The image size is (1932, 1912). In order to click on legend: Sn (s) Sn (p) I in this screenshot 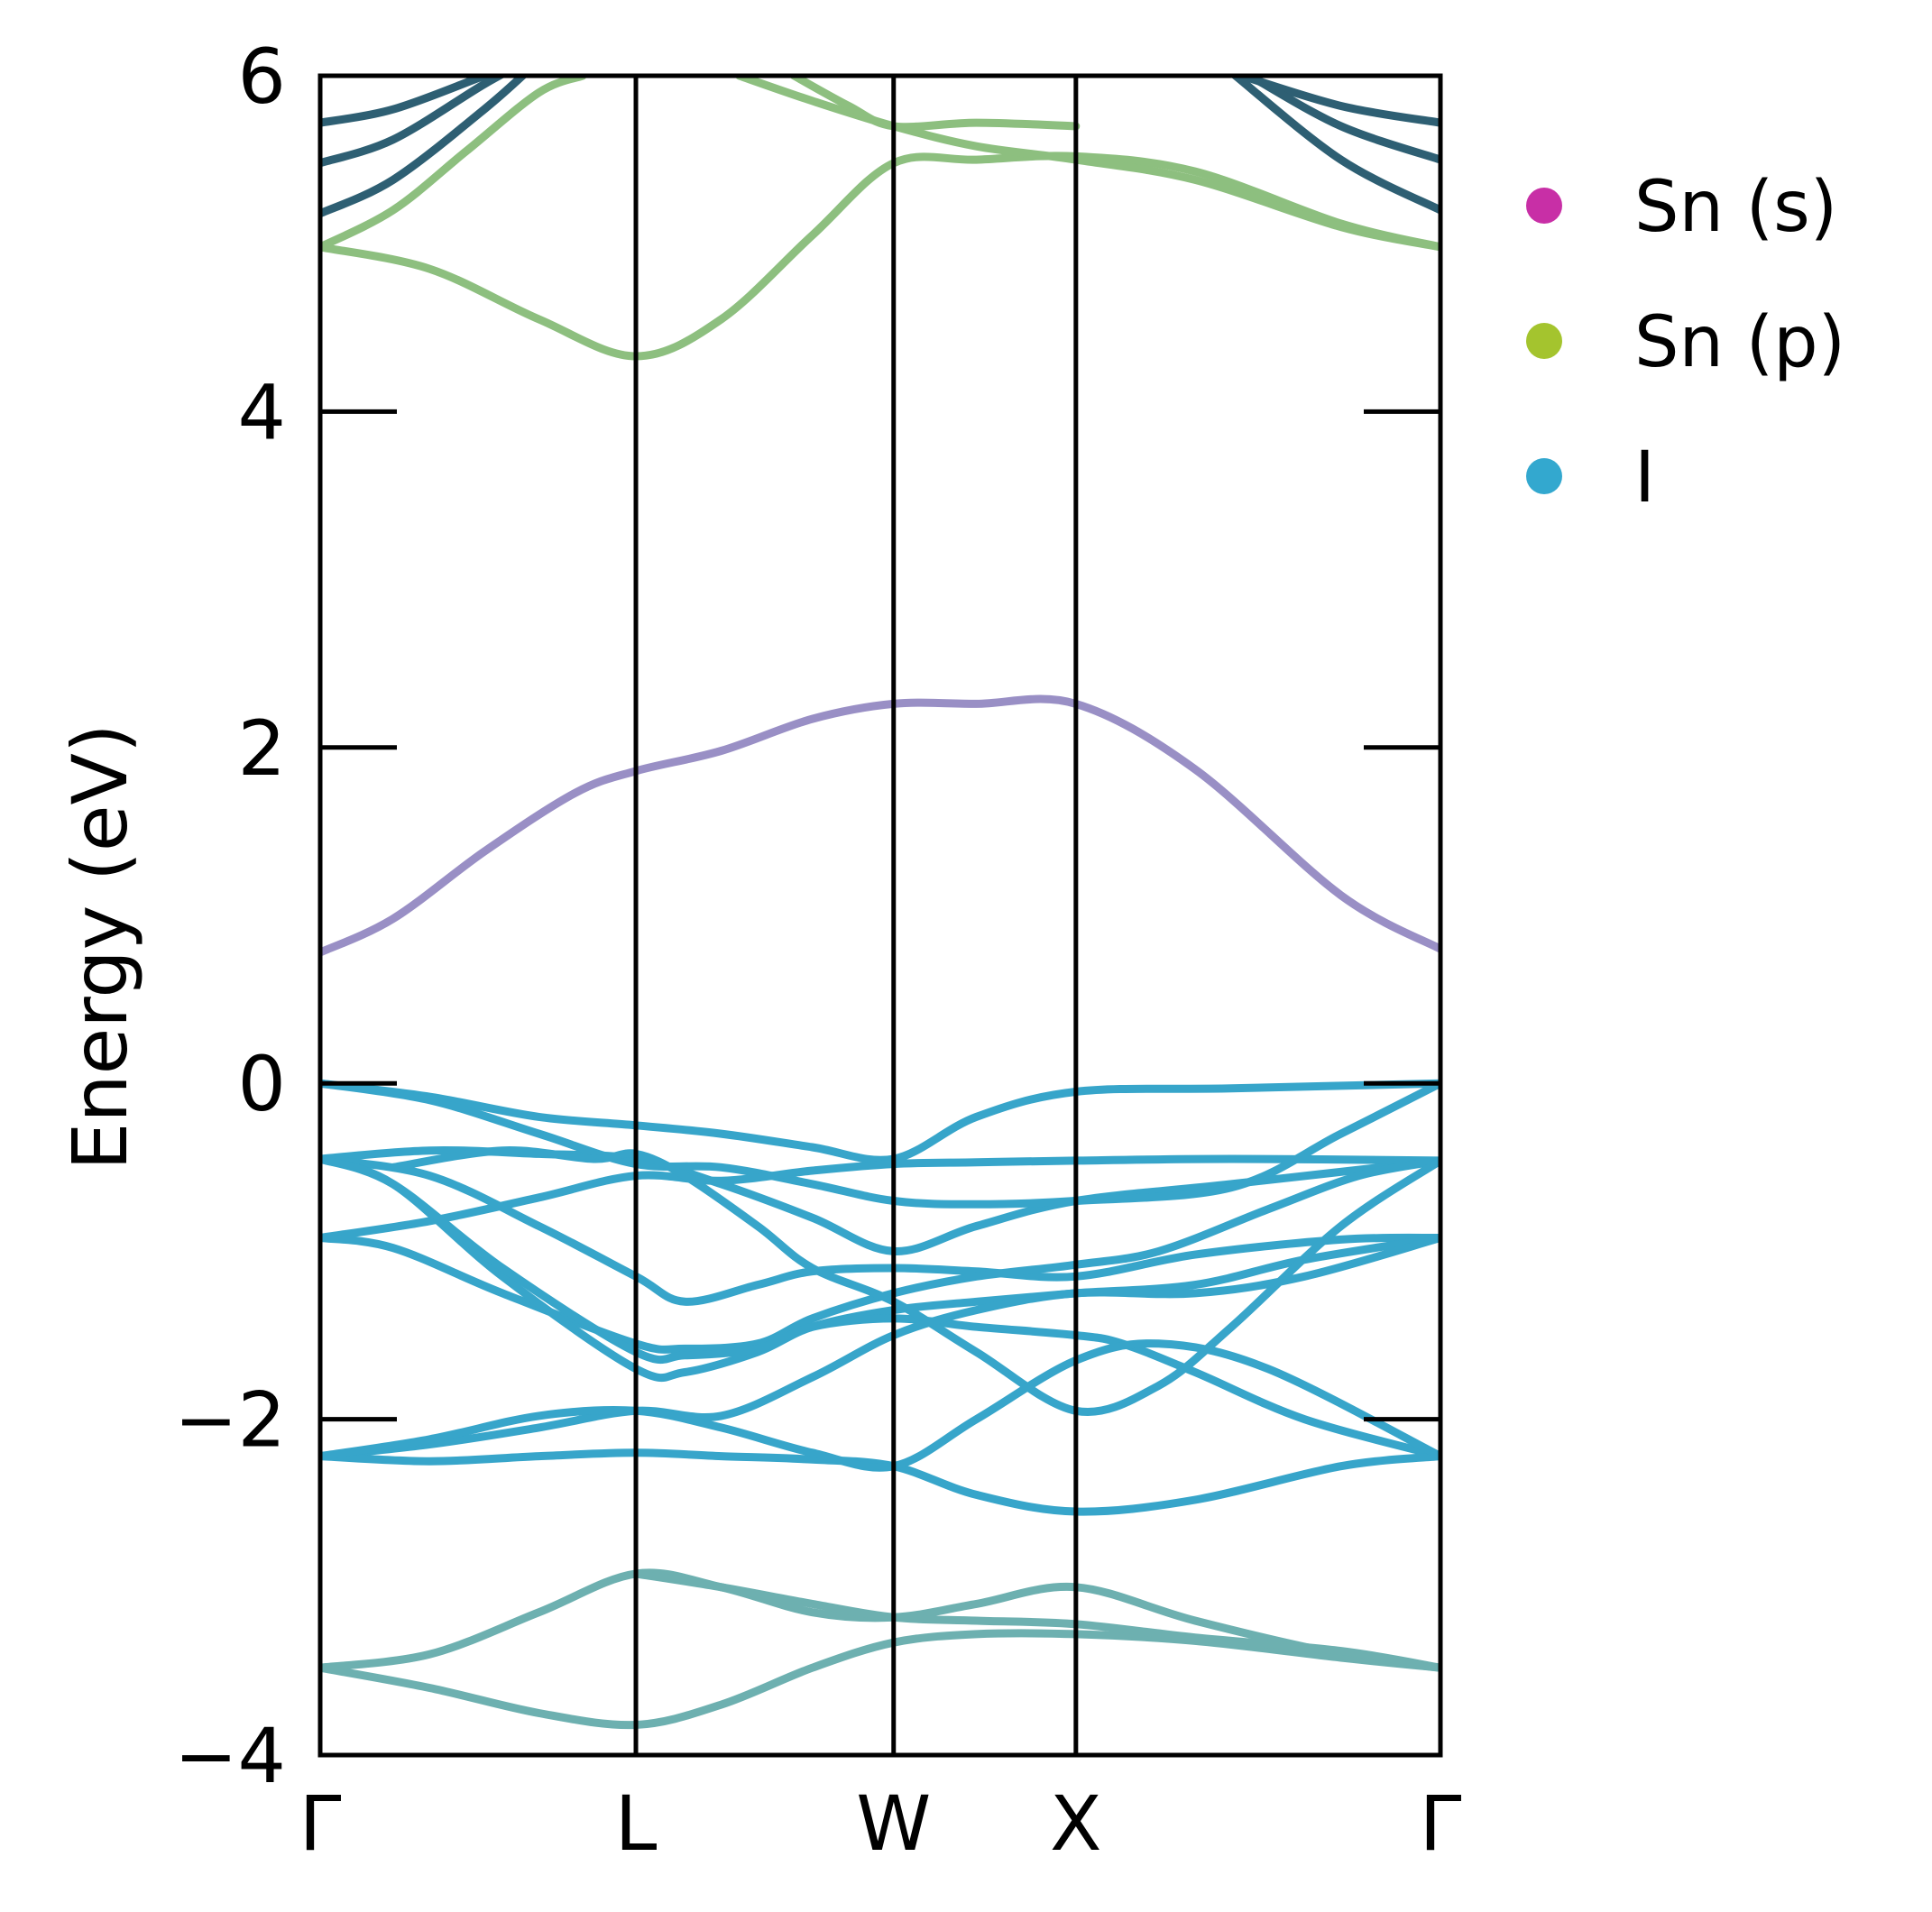, I will do `click(1685, 343)`.